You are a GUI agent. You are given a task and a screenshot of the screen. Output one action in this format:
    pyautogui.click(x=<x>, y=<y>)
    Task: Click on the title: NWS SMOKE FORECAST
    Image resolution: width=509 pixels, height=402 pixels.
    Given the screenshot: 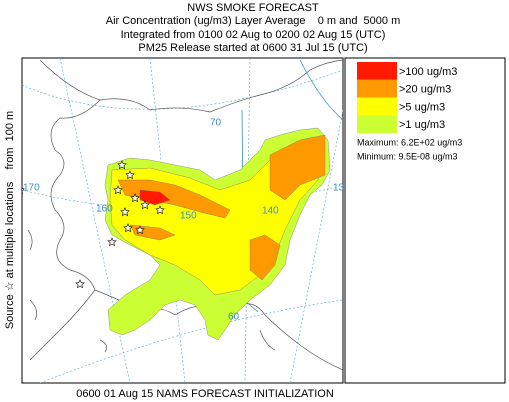 What is the action you would take?
    pyautogui.click(x=253, y=8)
    